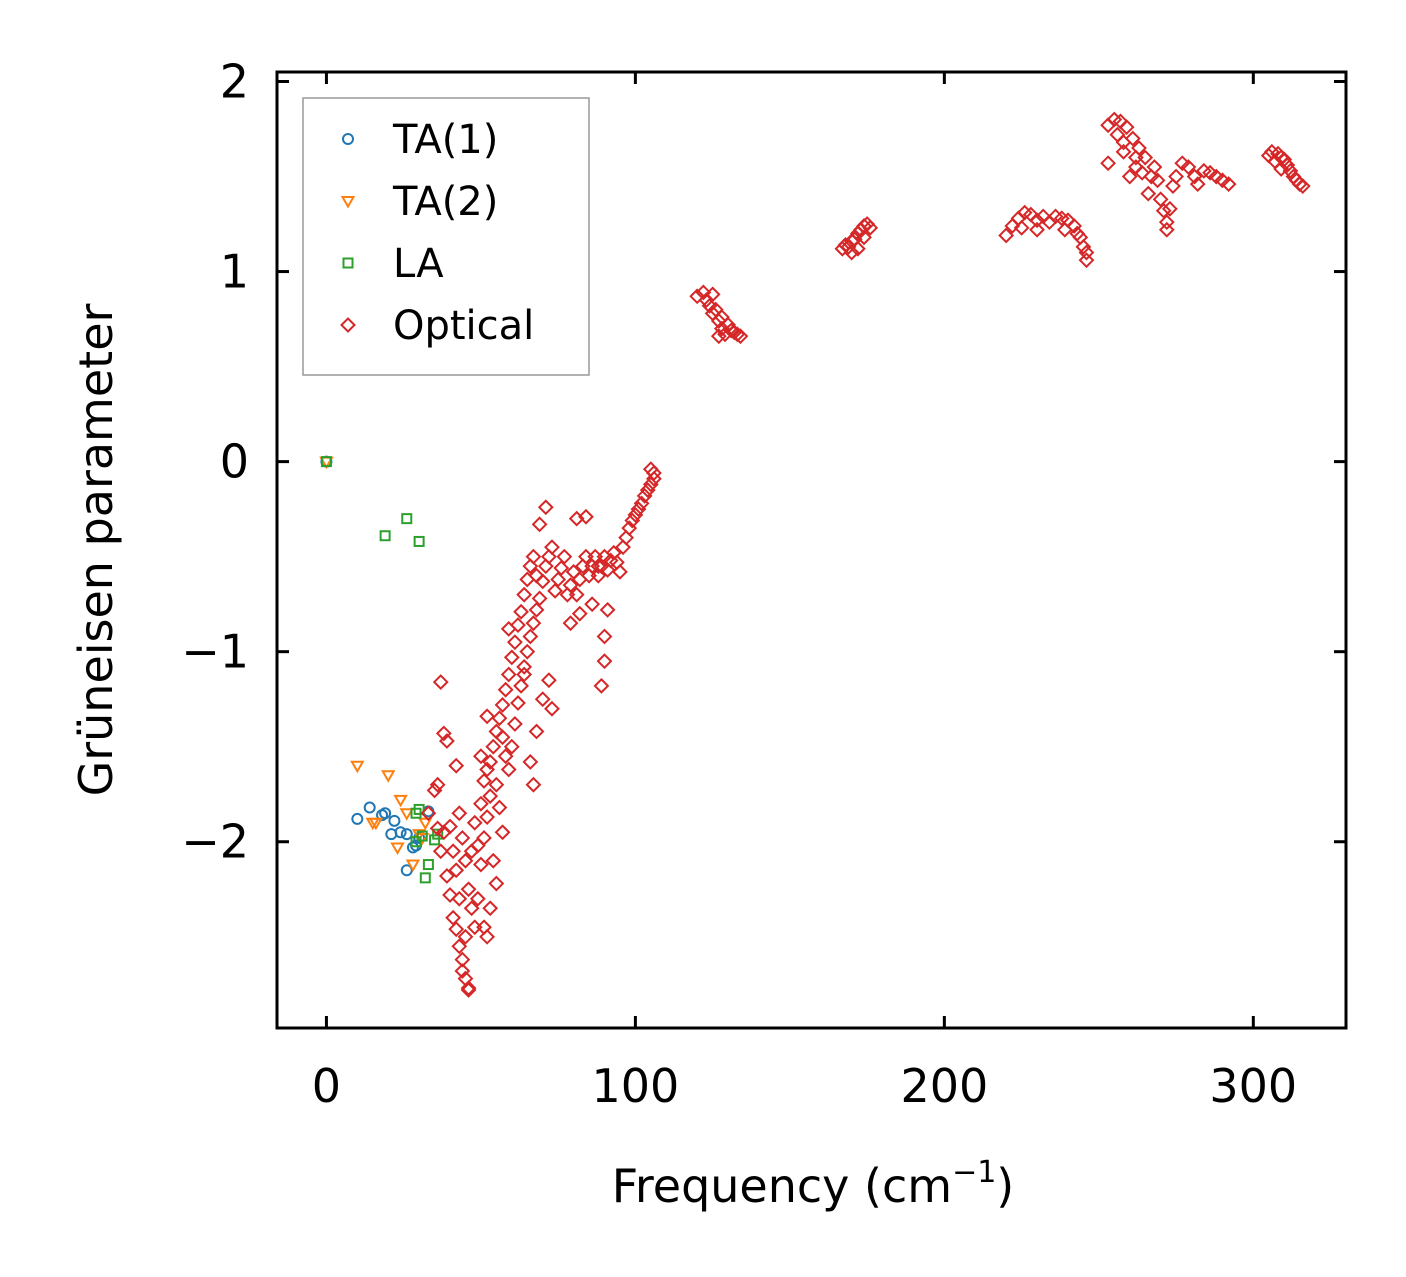 The height and width of the screenshot is (1277, 1406). What do you see at coordinates (382, 670) in the screenshot?
I see `series-la` at bounding box center [382, 670].